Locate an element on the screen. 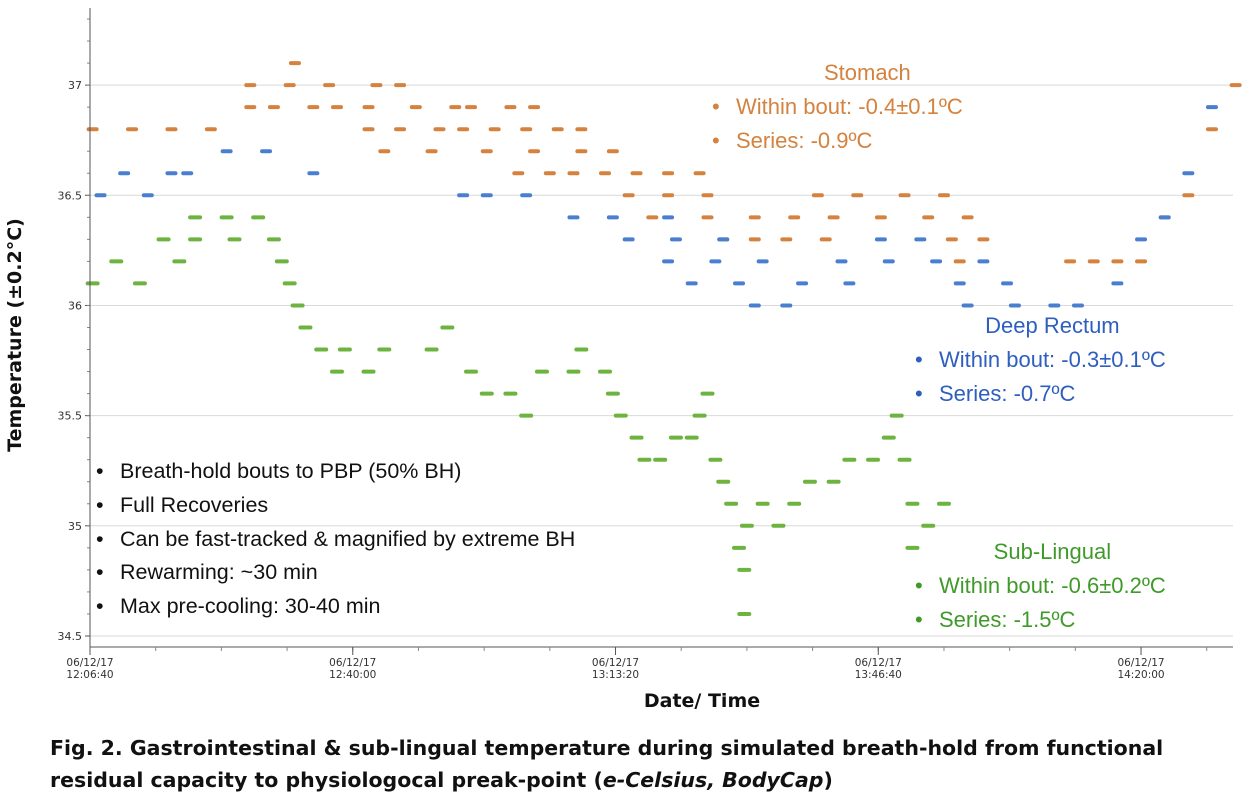 This screenshot has height=804, width=1248. y-tick-label: 34.5 is located at coordinates (70, 636).